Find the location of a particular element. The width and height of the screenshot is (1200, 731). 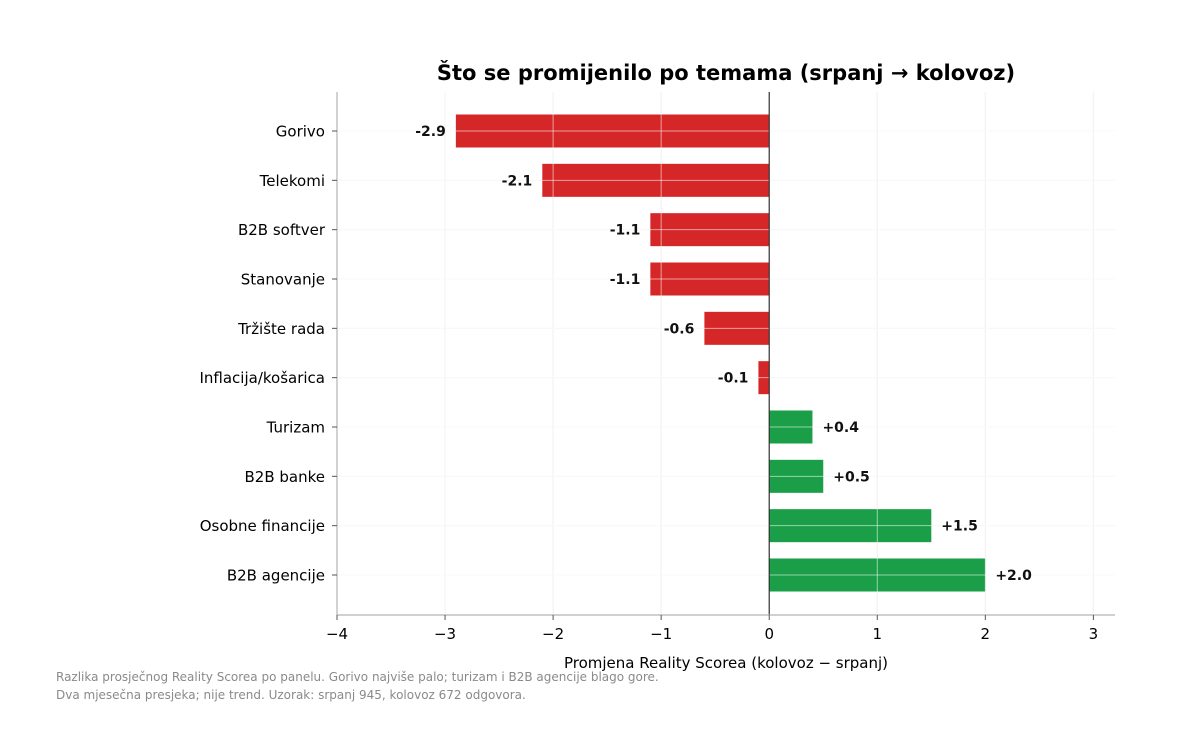

data-label: -2.1 is located at coordinates (517, 181).